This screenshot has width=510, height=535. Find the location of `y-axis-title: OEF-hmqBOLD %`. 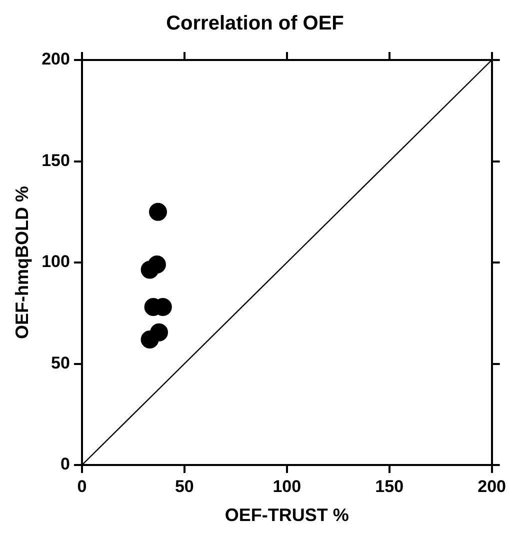

y-axis-title: OEF-hmqBOLD % is located at coordinates (22, 262).